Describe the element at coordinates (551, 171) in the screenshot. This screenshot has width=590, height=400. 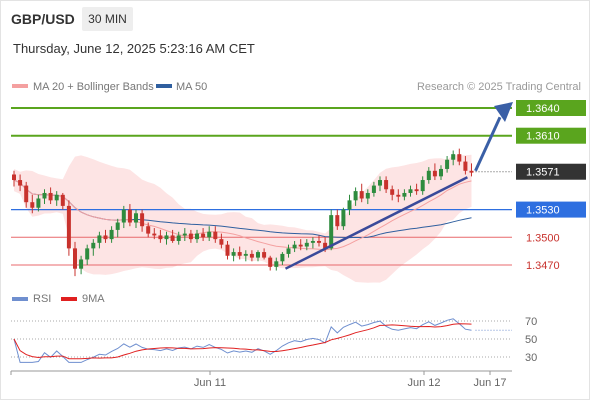
I see `current-price-label-bg` at that location.